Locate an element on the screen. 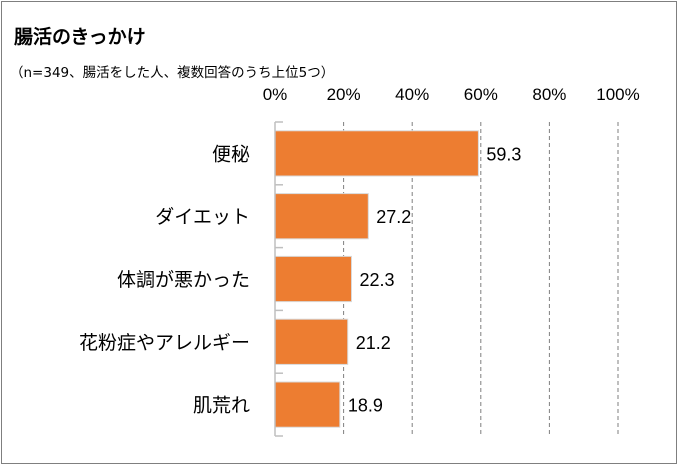  data-label: 22.3 is located at coordinates (376, 280).